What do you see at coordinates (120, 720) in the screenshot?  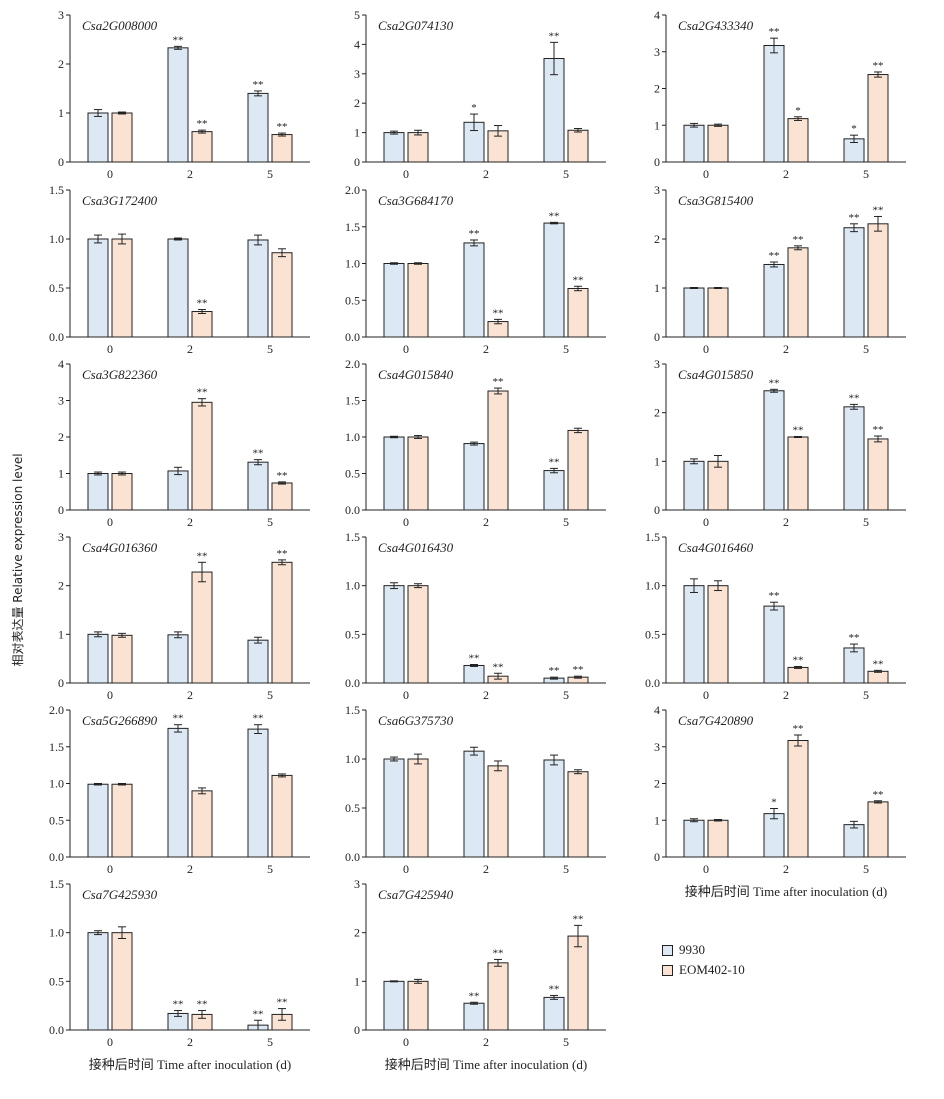 I see `chart-title: Csa5G266890` at bounding box center [120, 720].